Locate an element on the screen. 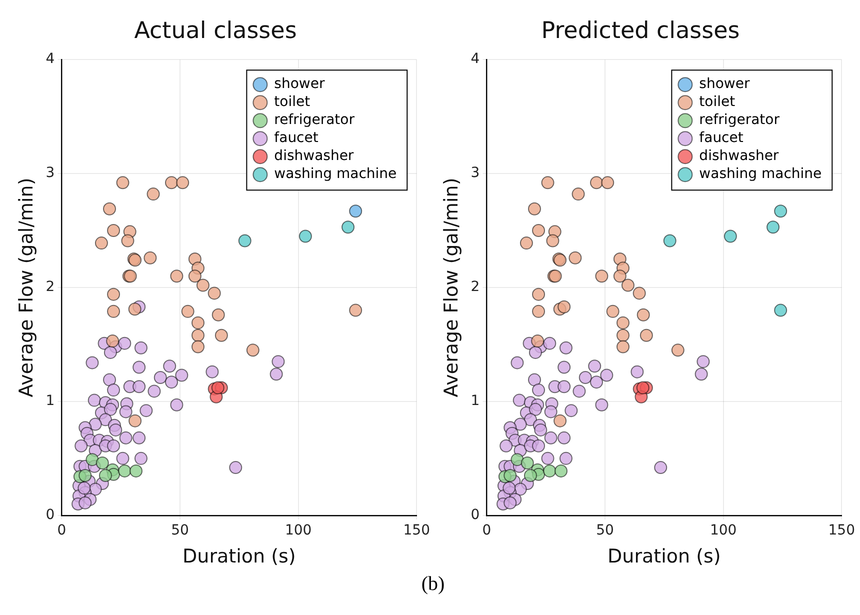  text: (b) is located at coordinates (433, 584).